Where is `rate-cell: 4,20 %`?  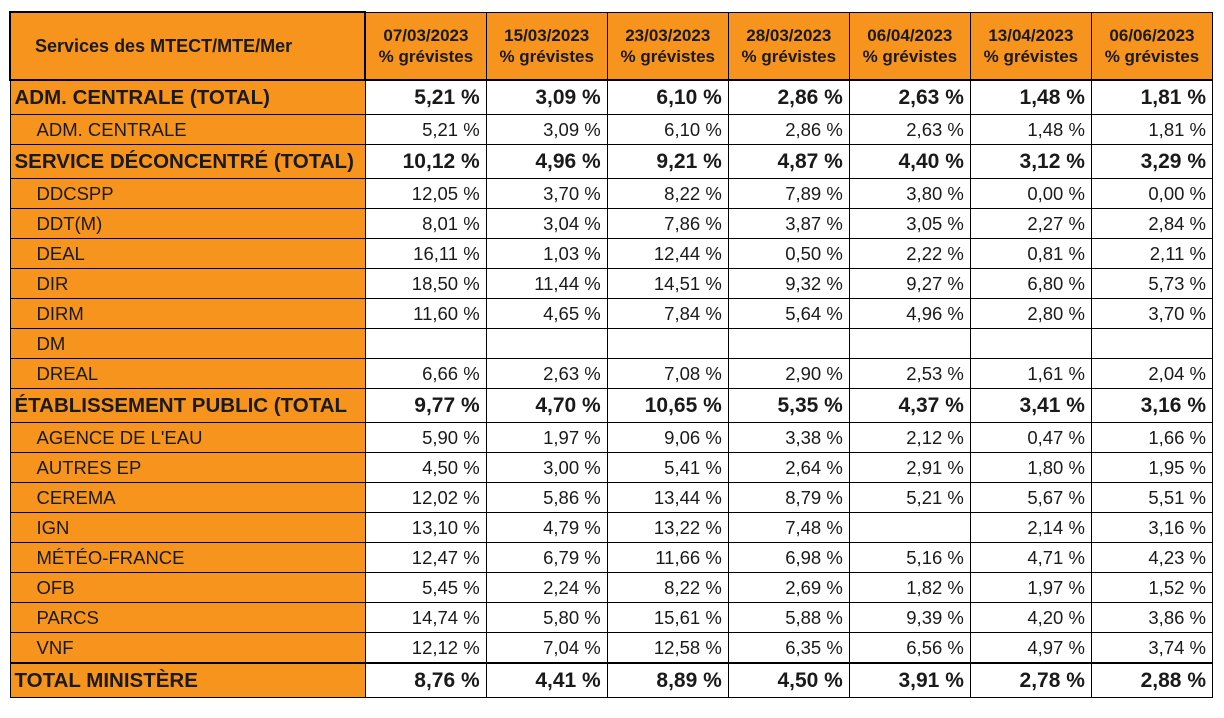 rate-cell: 4,20 % is located at coordinates (1030, 617).